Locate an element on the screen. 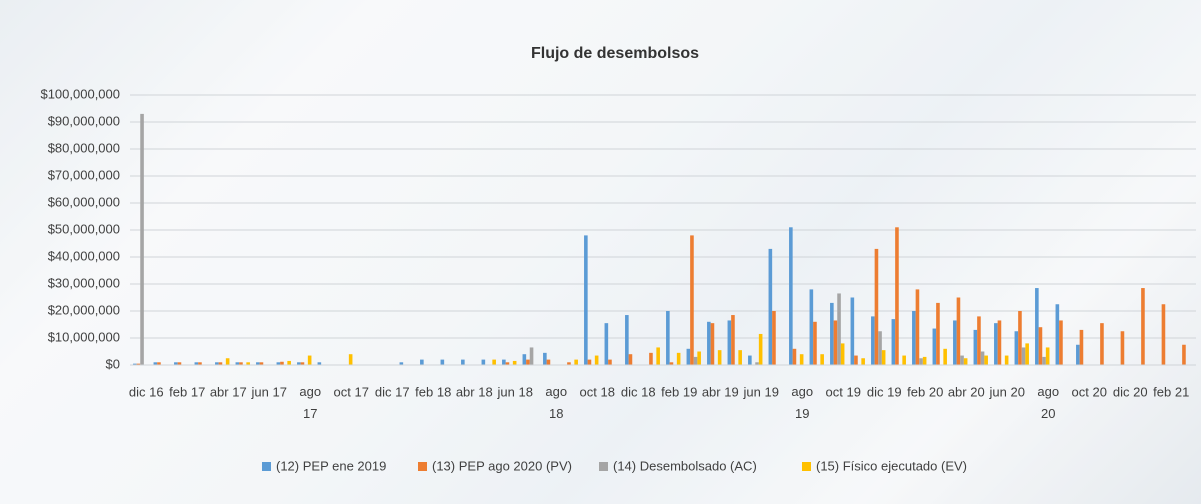 The image size is (1201, 504). x-tick-label: ago 20 is located at coordinates (1048, 402).